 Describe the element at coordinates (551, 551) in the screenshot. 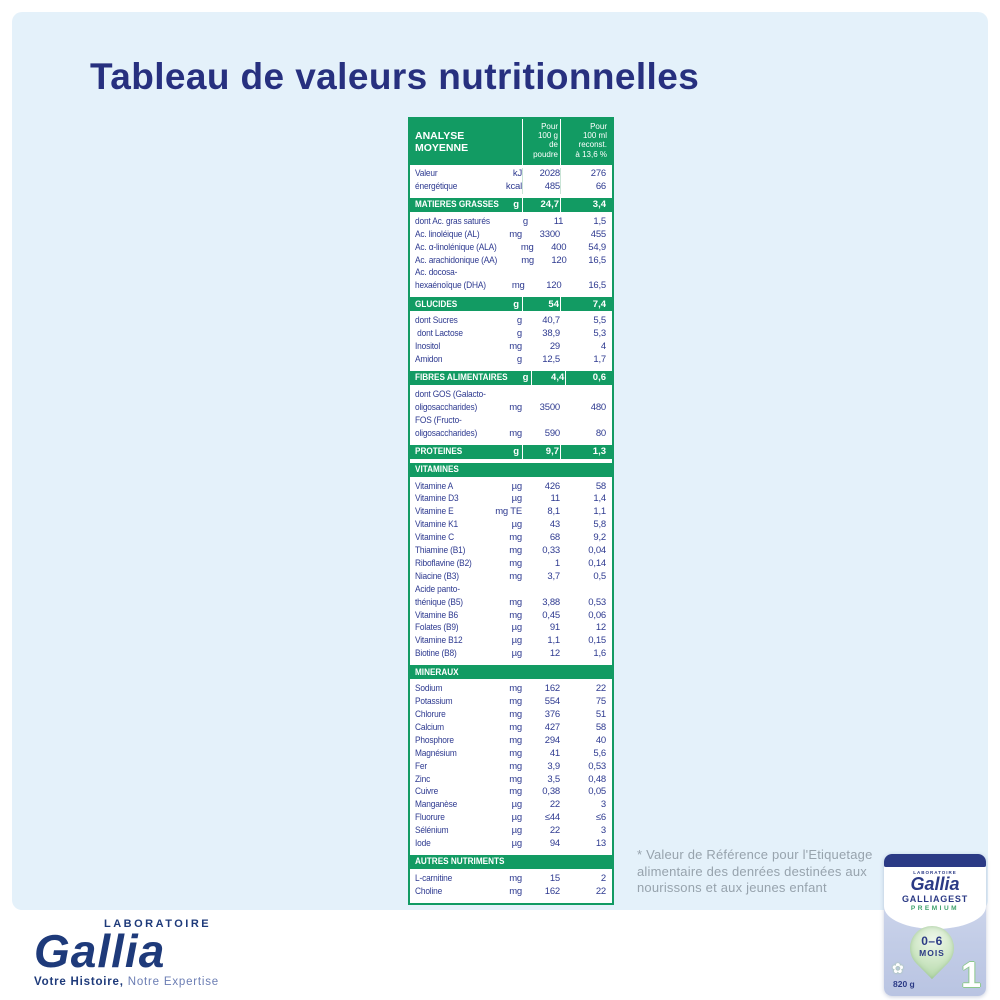

I see `row-value-per100g: 0,33` at that location.